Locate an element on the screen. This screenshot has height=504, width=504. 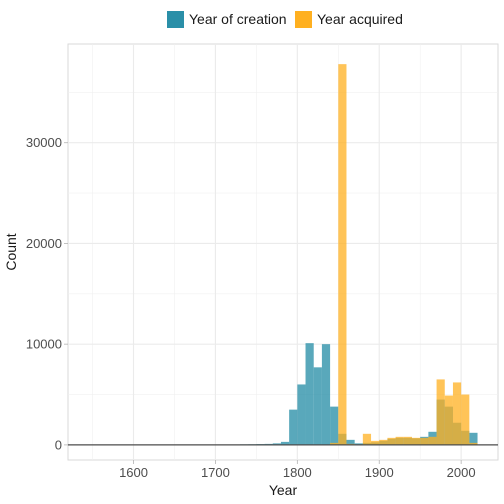
y-tick-label: 20000 is located at coordinates (44, 243).